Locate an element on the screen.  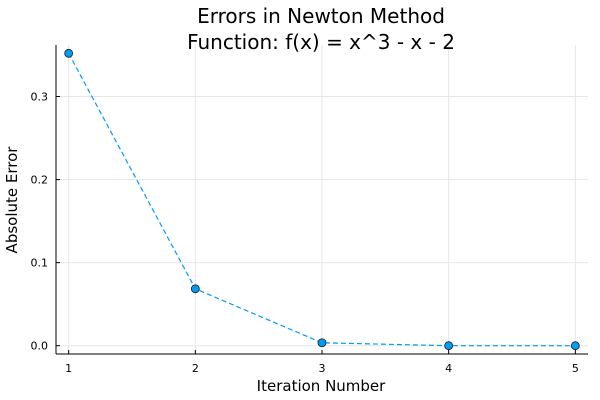
chart-subtitle: Function: f(x) = x^3 - x - 2 is located at coordinates (321, 42).